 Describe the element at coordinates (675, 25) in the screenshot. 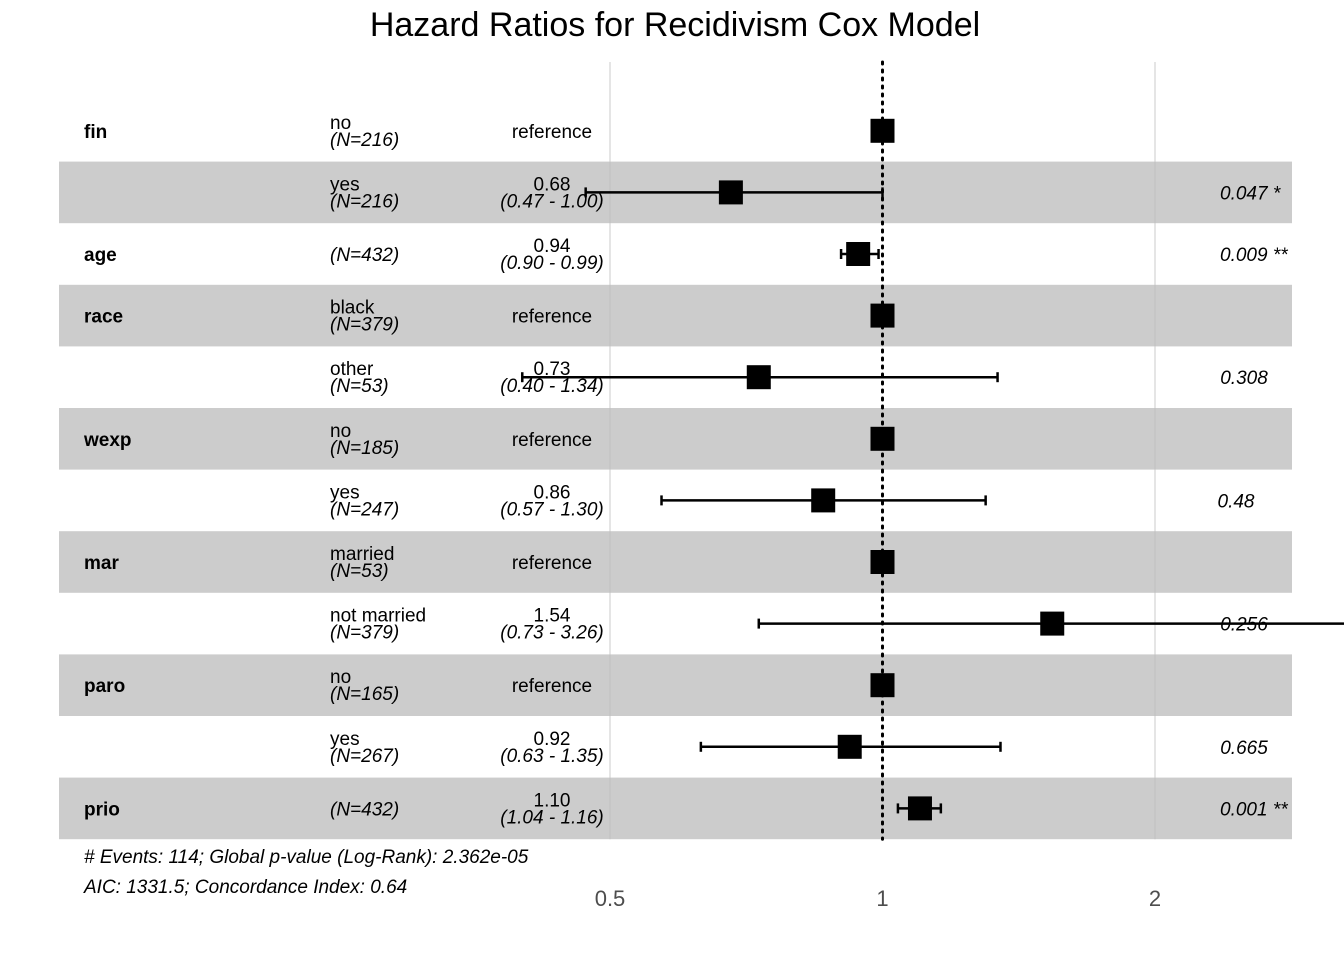

I see `chart-title: Hazard Ratios for Recidivism Cox Model` at that location.